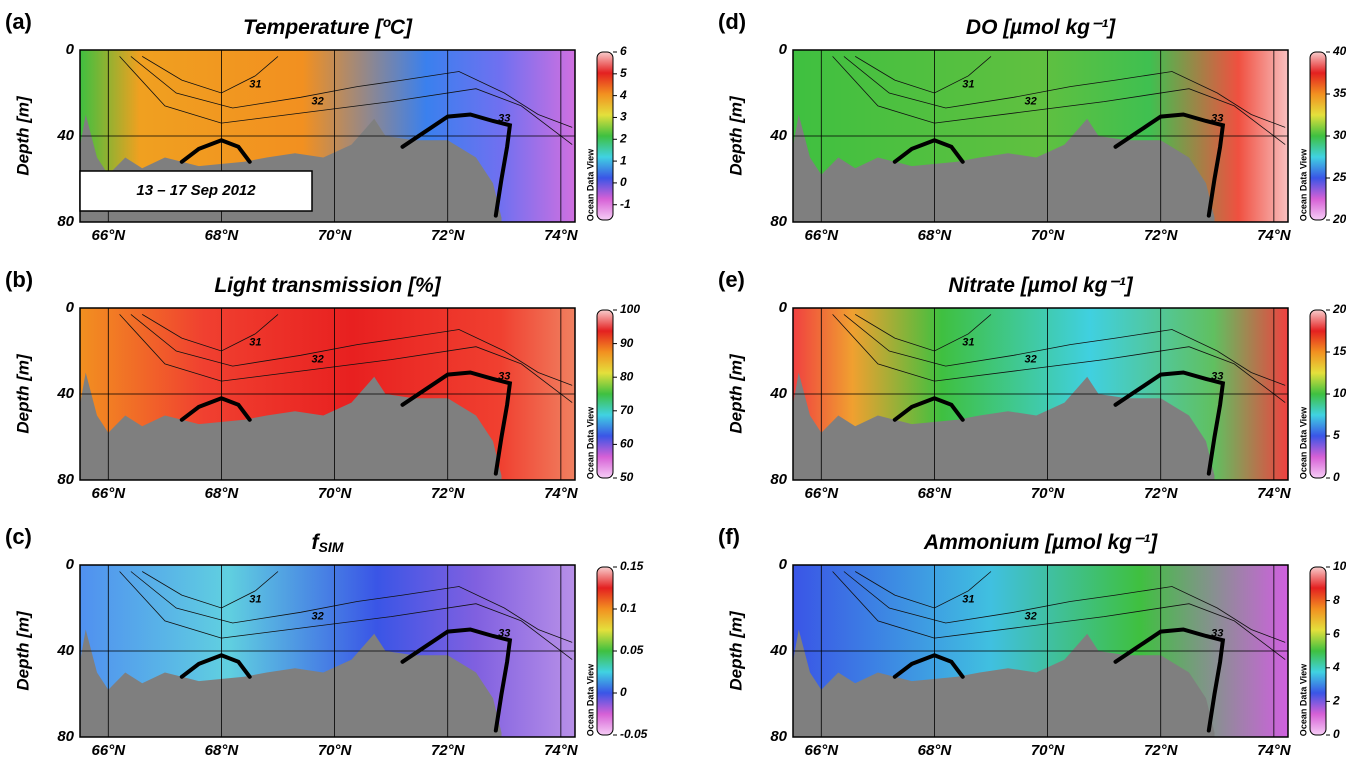  I want to click on colorbar-tick-label: 50, so click(627, 477).